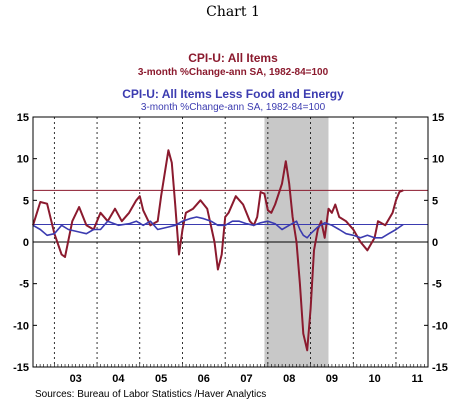 Image resolution: width=467 pixels, height=401 pixels. I want to click on y-tick-label-right: -15, so click(440, 368).